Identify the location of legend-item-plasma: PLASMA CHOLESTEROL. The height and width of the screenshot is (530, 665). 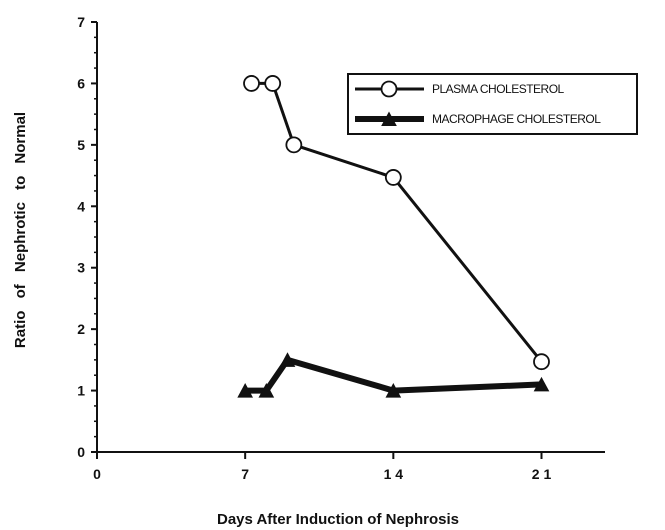
(460, 89).